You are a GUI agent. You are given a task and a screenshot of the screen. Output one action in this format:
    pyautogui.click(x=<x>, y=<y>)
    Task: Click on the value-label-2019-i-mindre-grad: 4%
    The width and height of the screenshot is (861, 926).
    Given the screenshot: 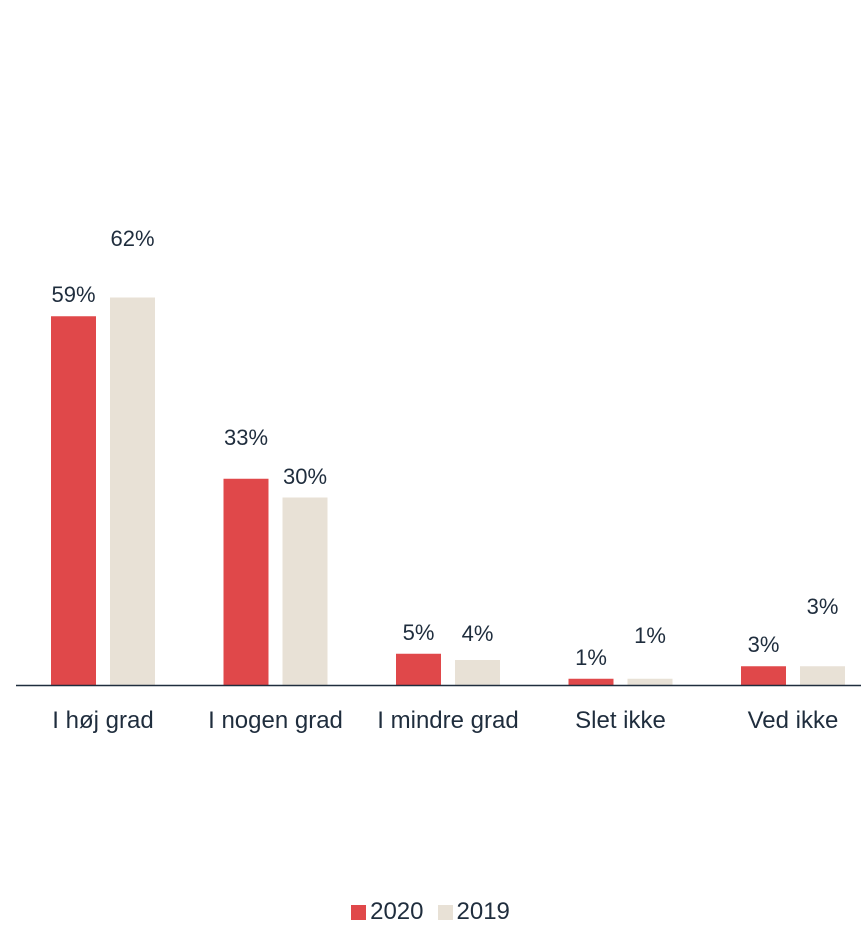 What is the action you would take?
    pyautogui.click(x=478, y=633)
    